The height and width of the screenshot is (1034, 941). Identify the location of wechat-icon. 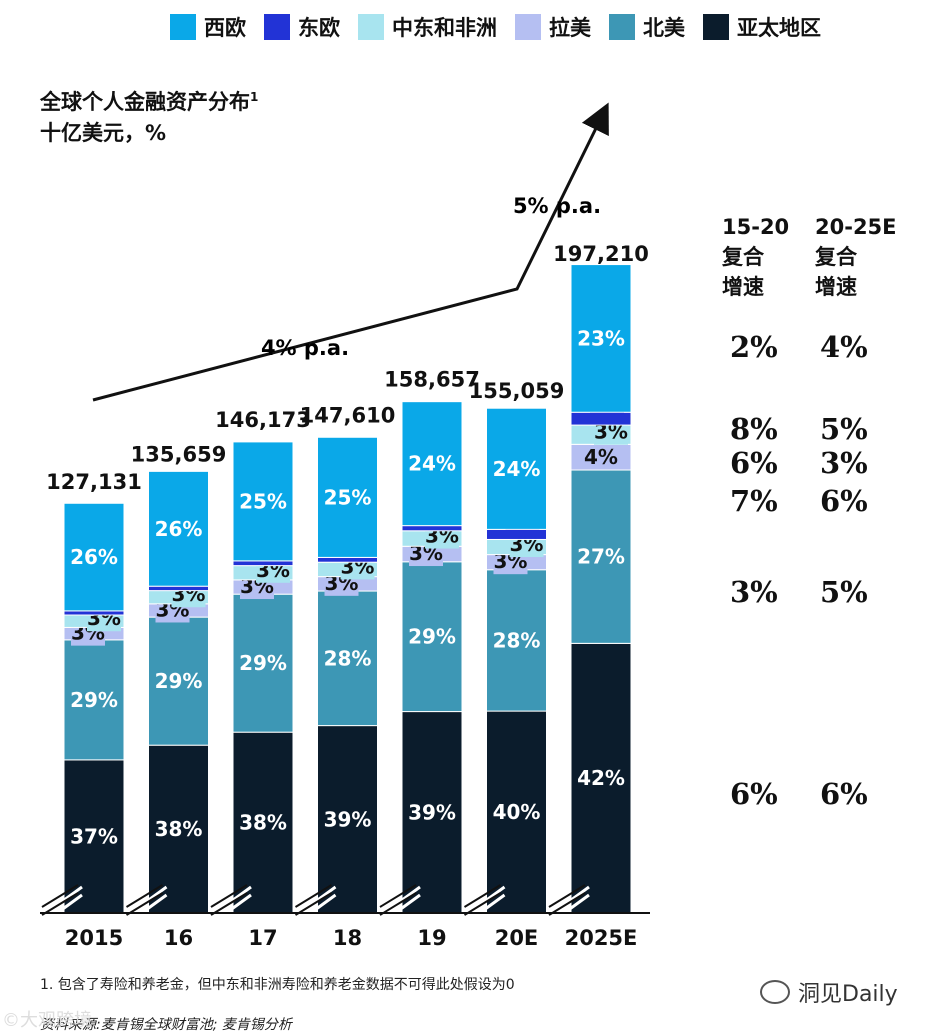
(775, 992).